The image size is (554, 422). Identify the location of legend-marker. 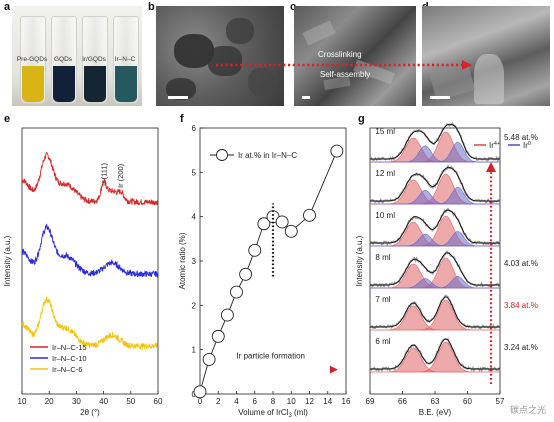
(222, 155).